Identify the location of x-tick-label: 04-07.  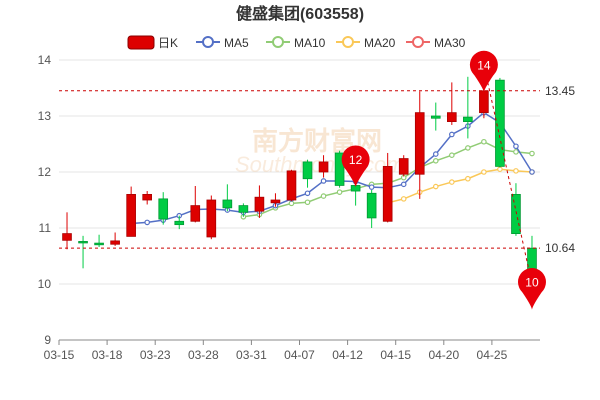
(299, 355).